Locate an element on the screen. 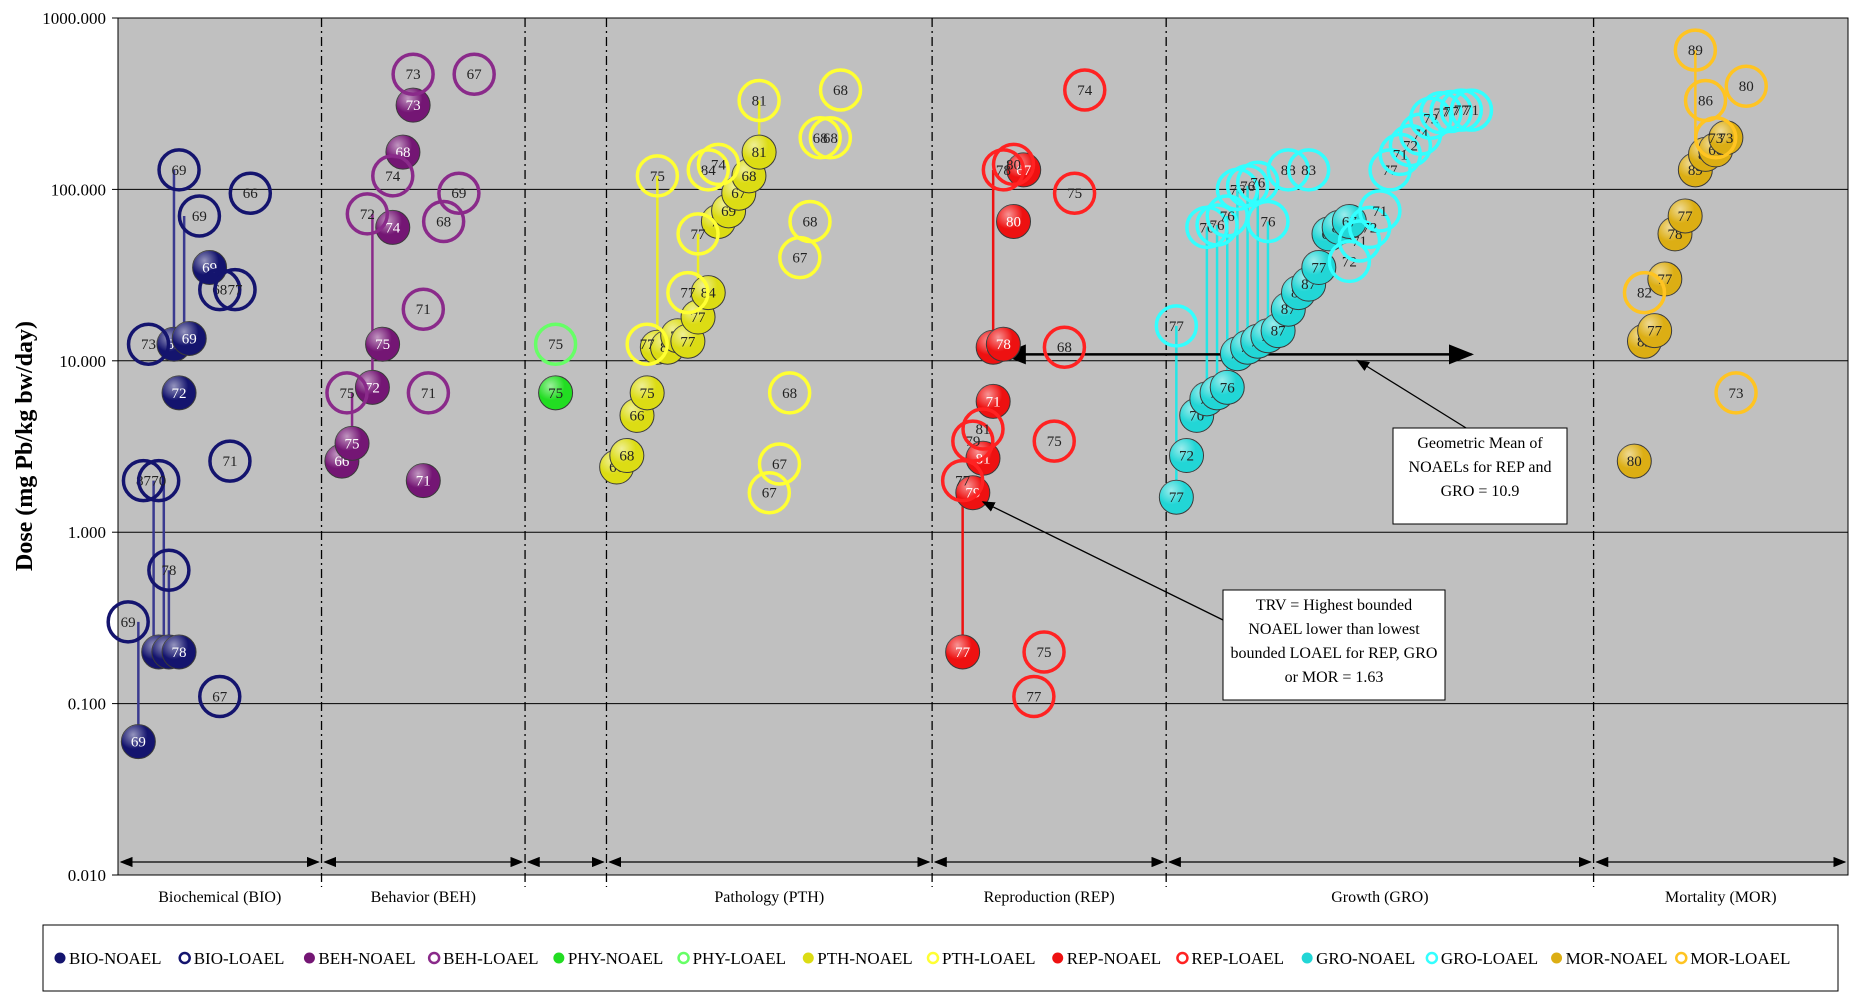 The image size is (1860, 997). point-label: 79 is located at coordinates (972, 494).